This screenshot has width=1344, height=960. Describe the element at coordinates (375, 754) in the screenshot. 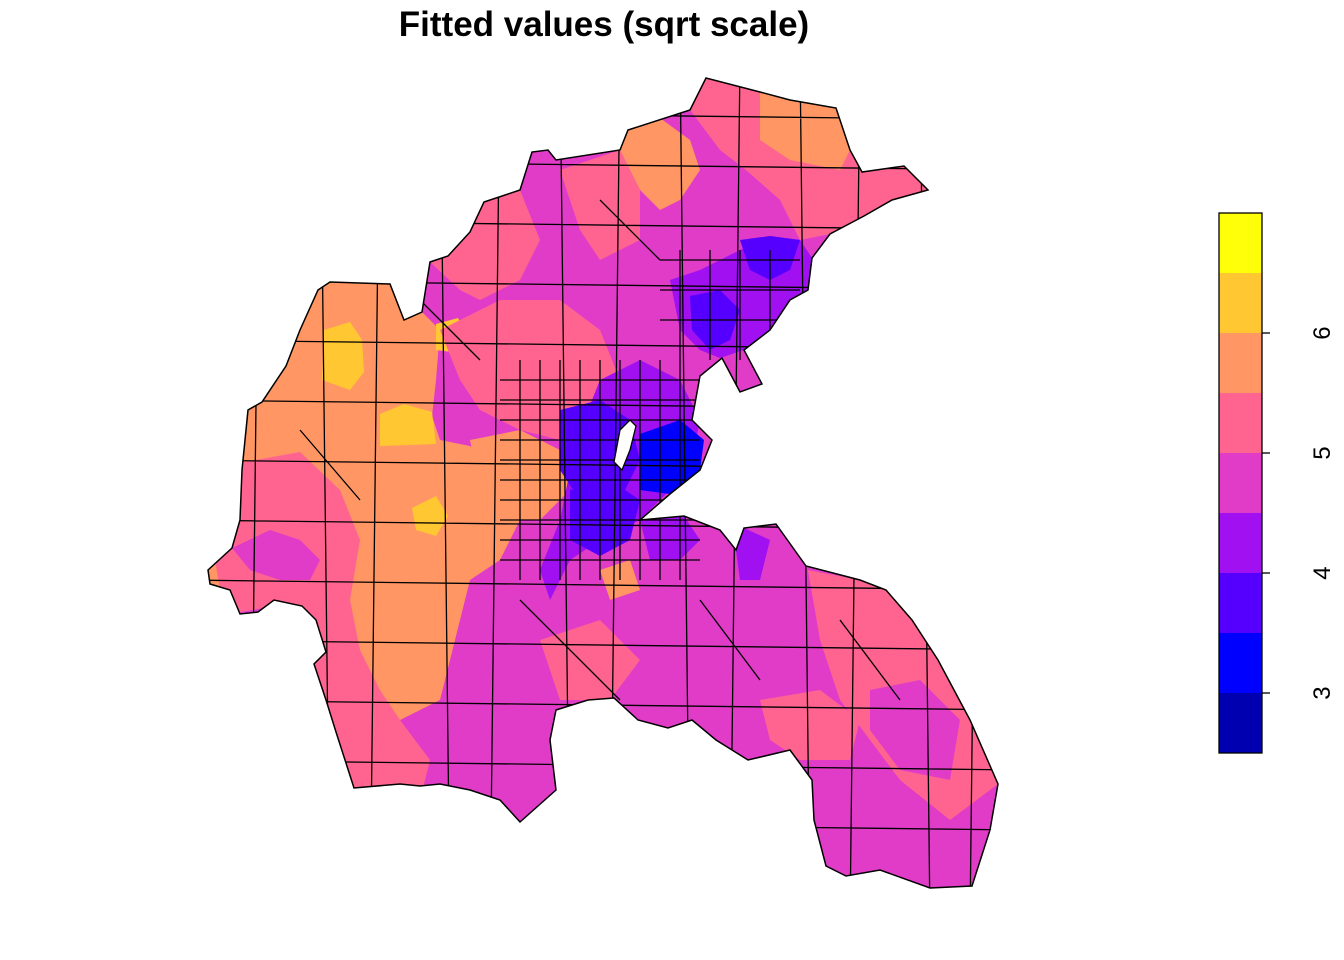

I see `map-region-sw-pink` at that location.